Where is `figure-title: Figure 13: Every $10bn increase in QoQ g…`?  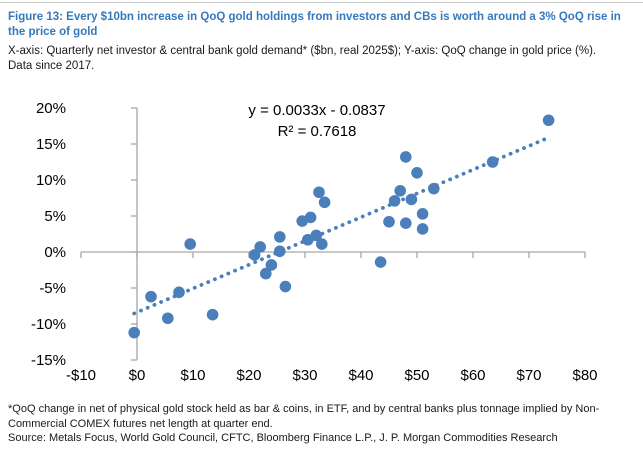 figure-title: Figure 13: Every $10bn increase in QoQ g… is located at coordinates (314, 24).